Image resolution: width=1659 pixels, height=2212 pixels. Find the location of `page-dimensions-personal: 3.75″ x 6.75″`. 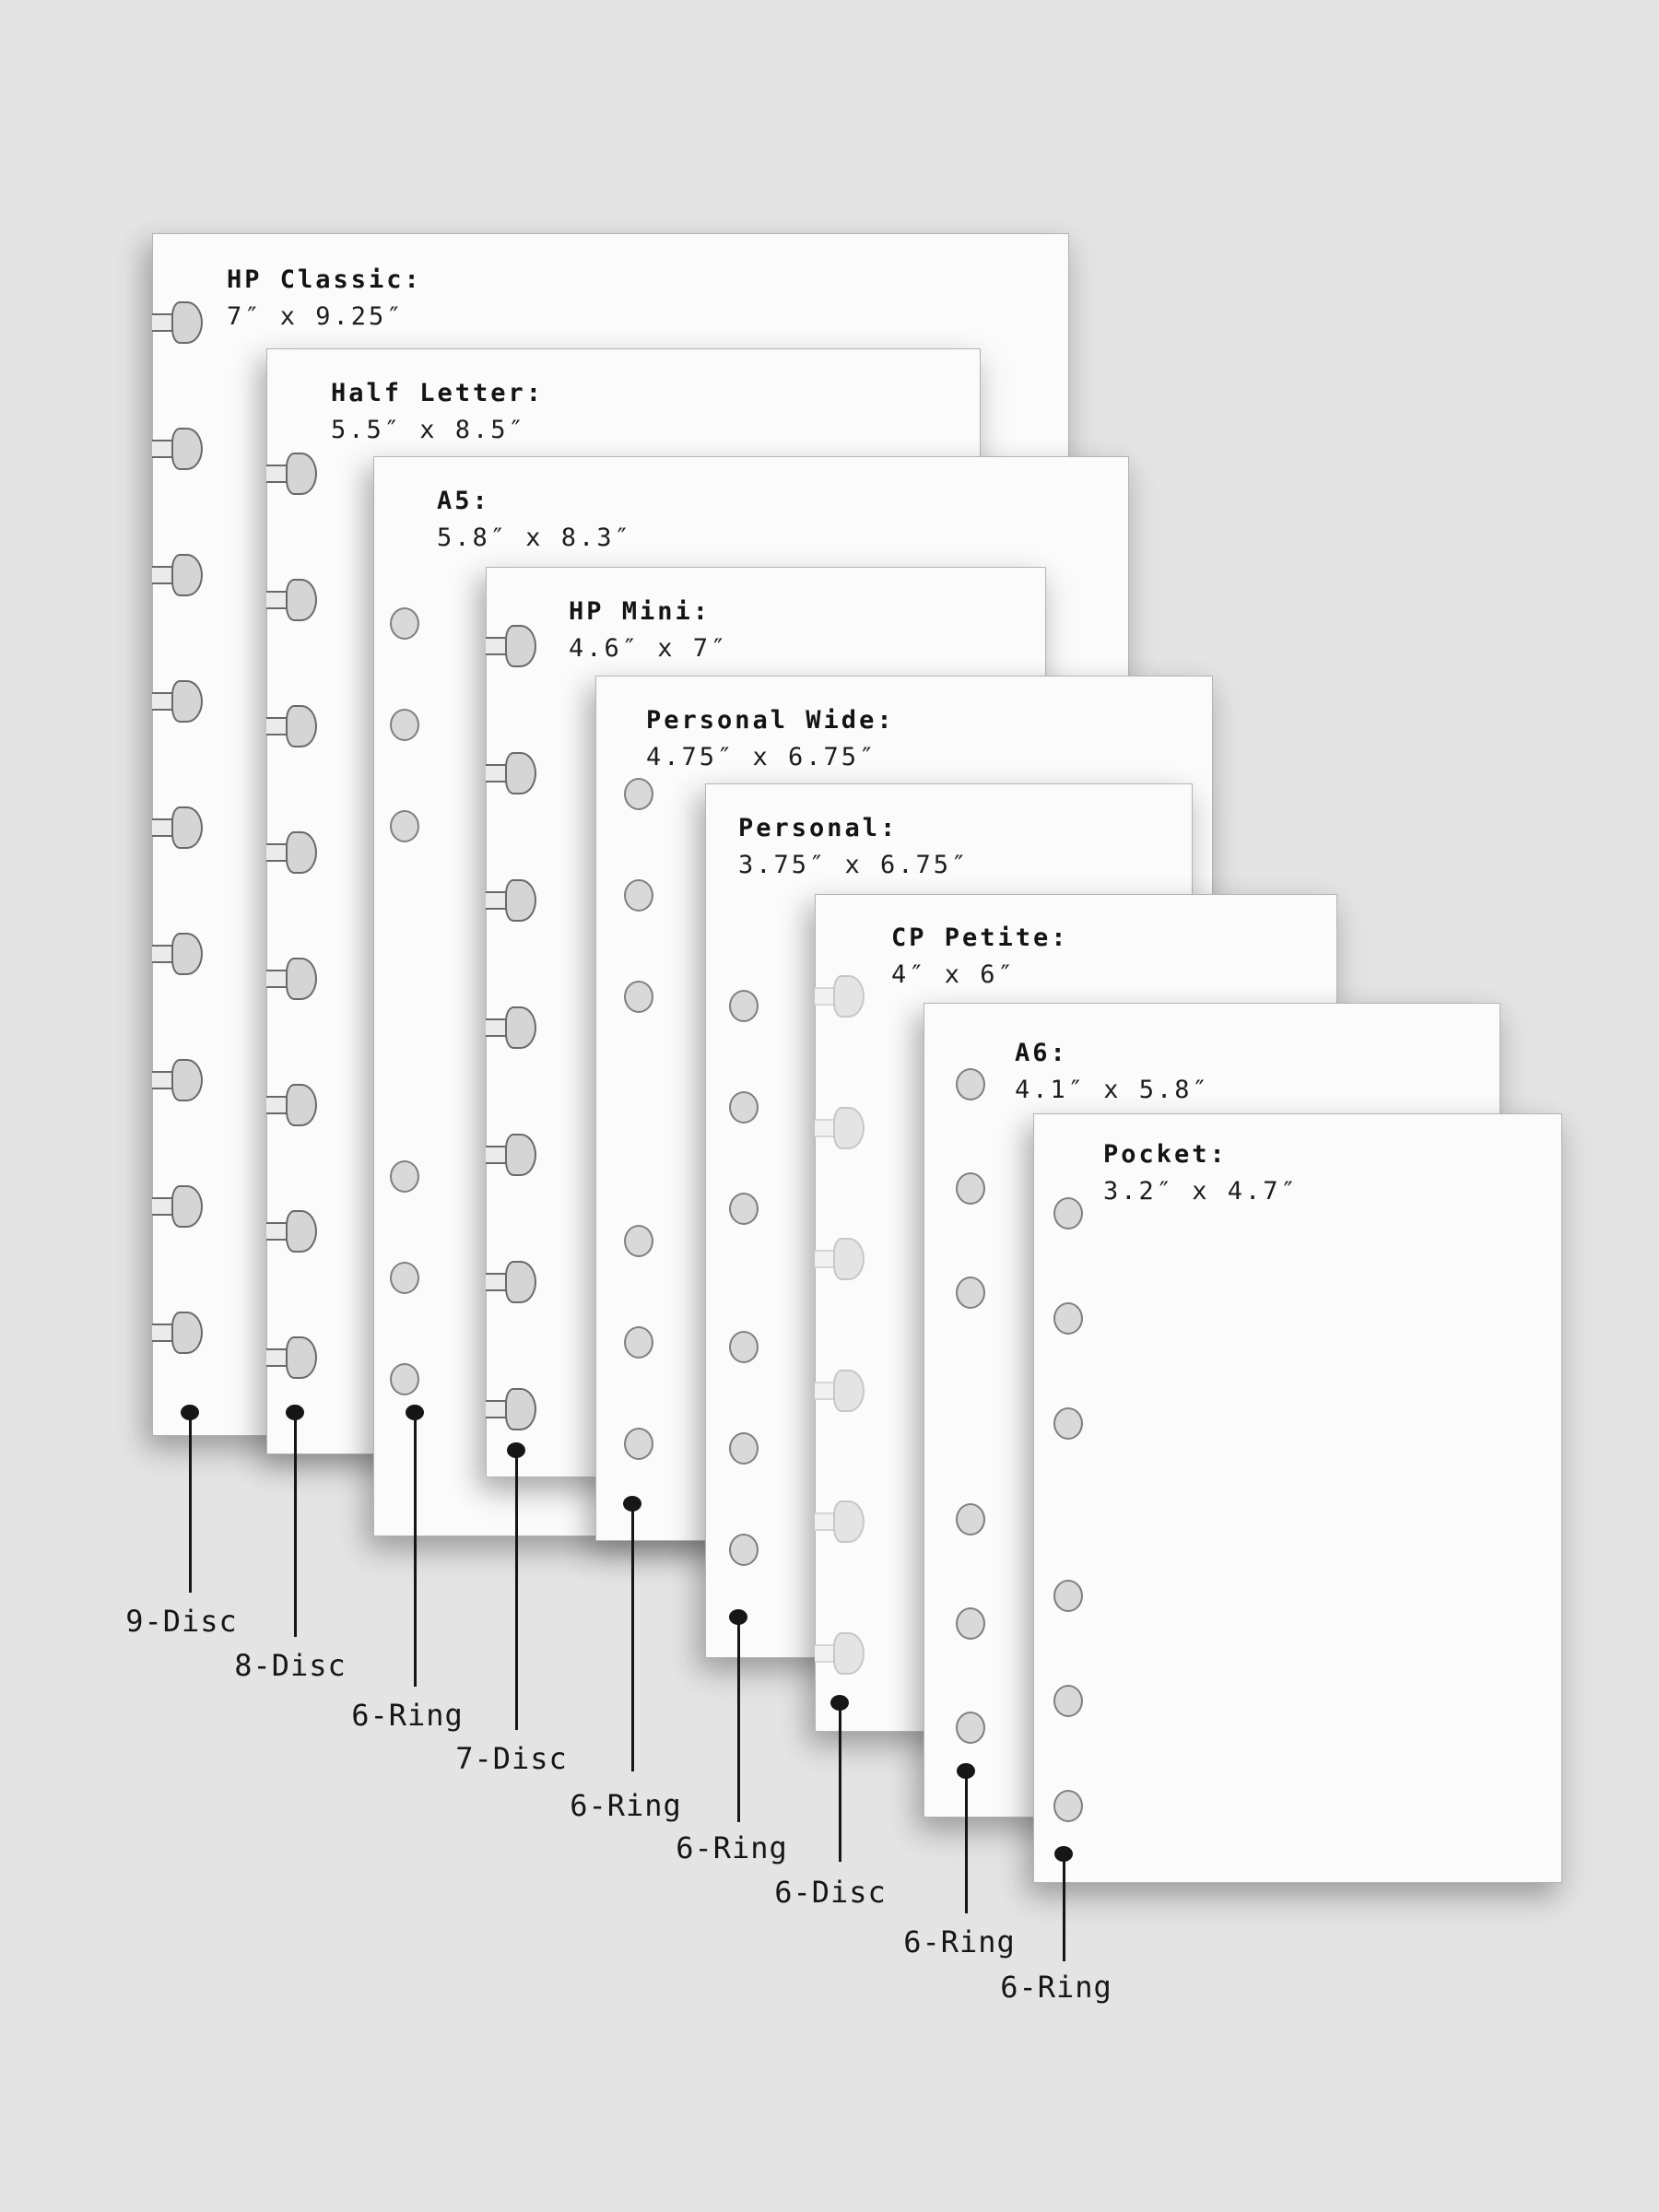

page-dimensions-personal: 3.75″ x 6.75″ is located at coordinates (854, 865).